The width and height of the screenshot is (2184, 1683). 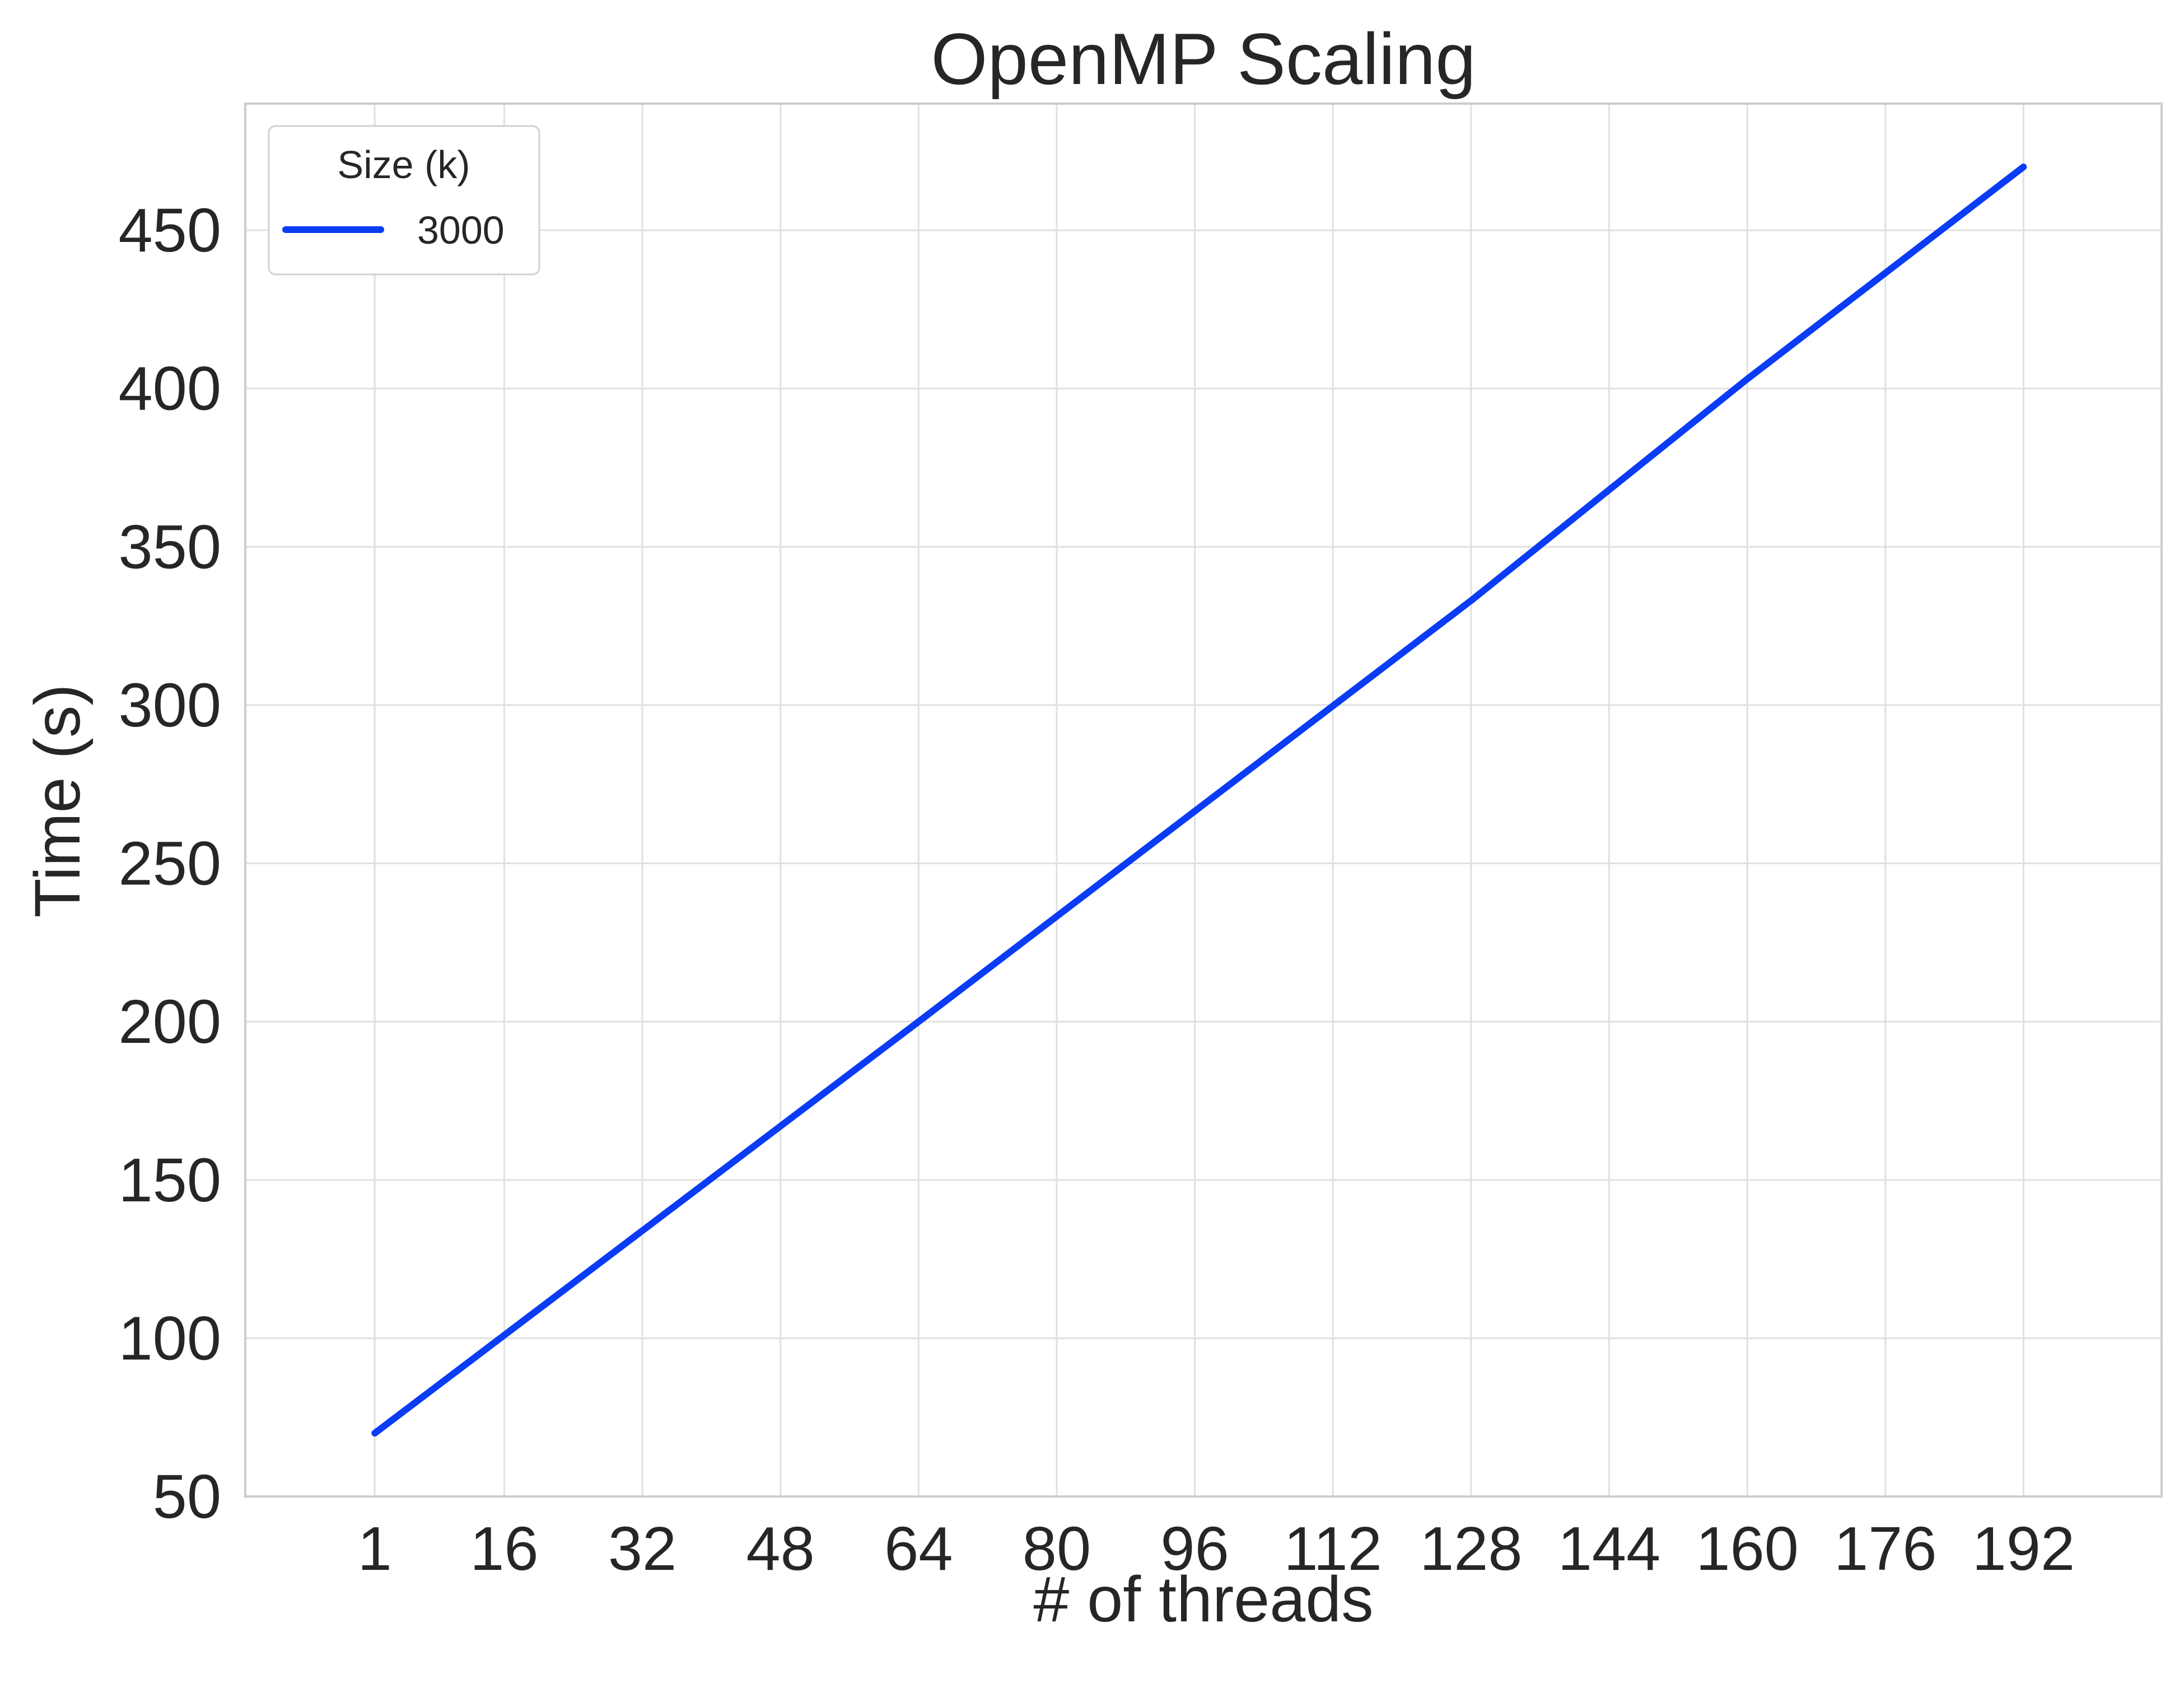 I want to click on x-axis-label: # of threads, so click(x=1203, y=1599).